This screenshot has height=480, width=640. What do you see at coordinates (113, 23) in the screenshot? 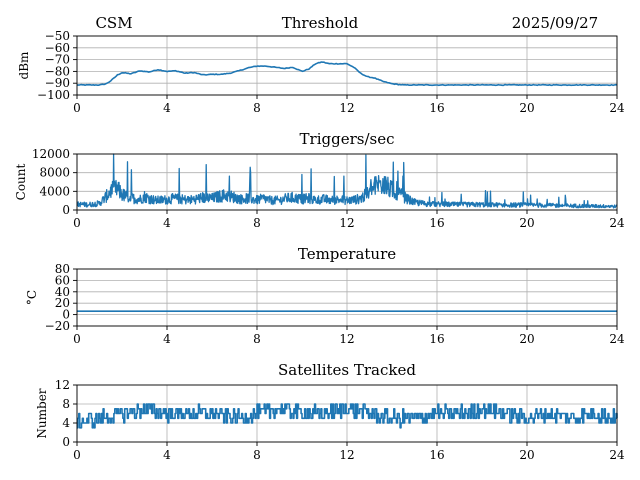
I see `header-left-label: CSM` at bounding box center [113, 23].